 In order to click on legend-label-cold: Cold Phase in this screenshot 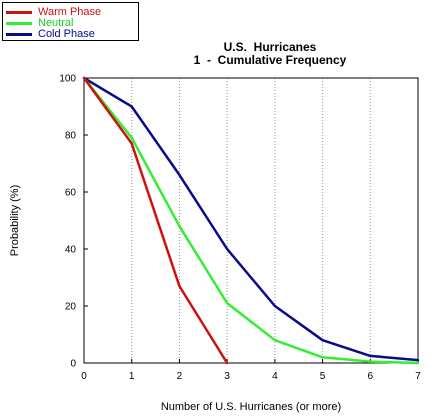, I will do `click(66, 34)`.